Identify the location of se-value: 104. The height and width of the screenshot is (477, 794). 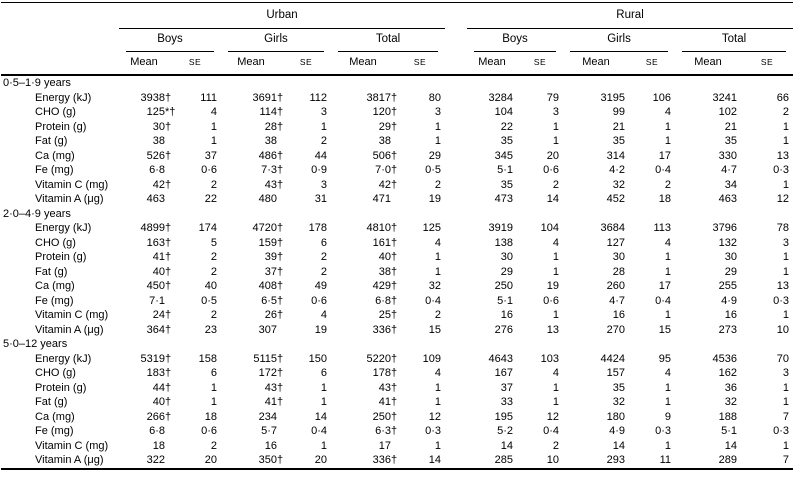
(550, 228).